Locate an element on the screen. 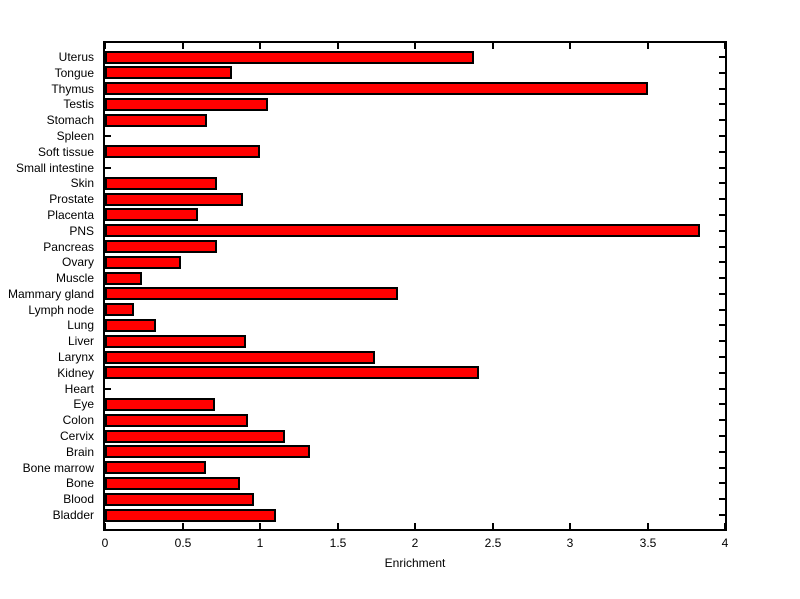  bar-muscle is located at coordinates (123, 278).